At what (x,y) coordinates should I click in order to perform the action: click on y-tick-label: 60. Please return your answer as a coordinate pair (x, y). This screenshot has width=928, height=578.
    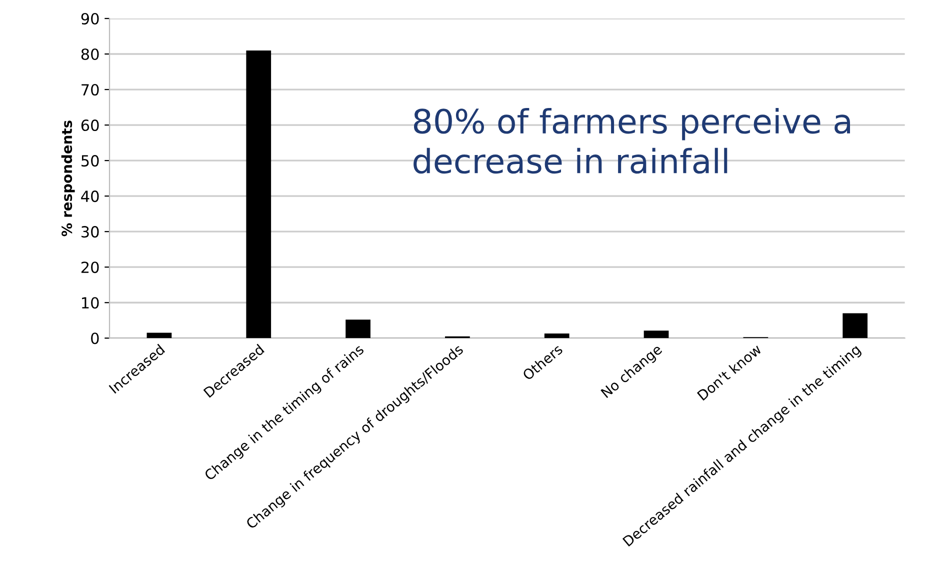
    Looking at the image, I should click on (90, 126).